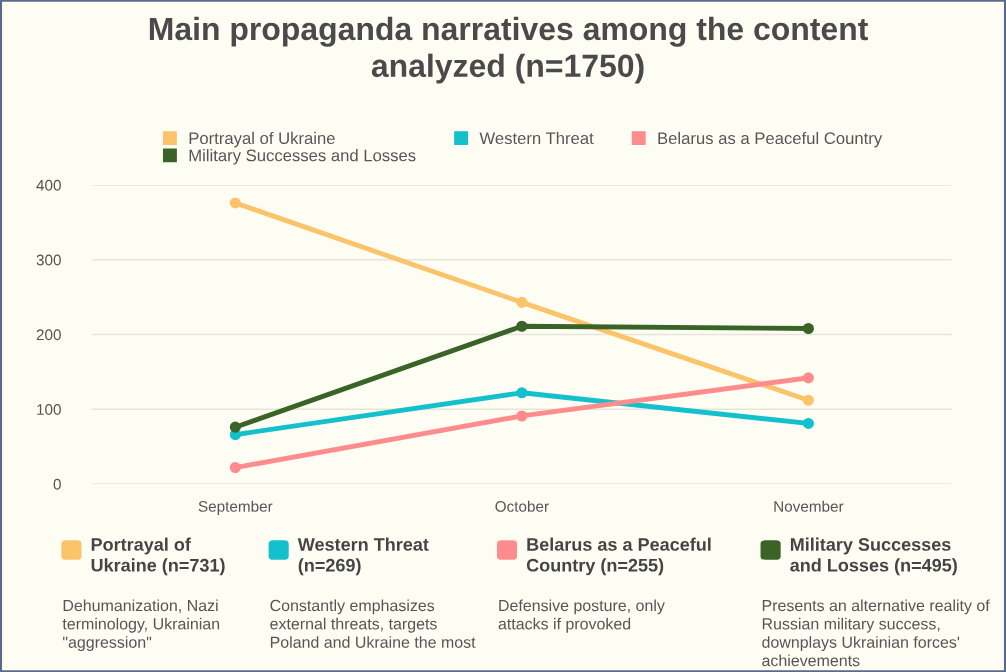  What do you see at coordinates (302, 157) in the screenshot?
I see `legend-label: Military Successes and Losses` at bounding box center [302, 157].